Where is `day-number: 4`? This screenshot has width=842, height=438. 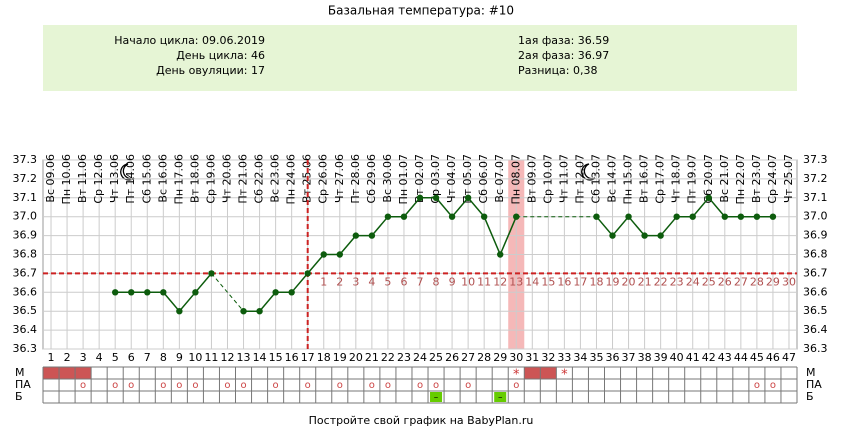 day-number: 4 is located at coordinates (99, 357).